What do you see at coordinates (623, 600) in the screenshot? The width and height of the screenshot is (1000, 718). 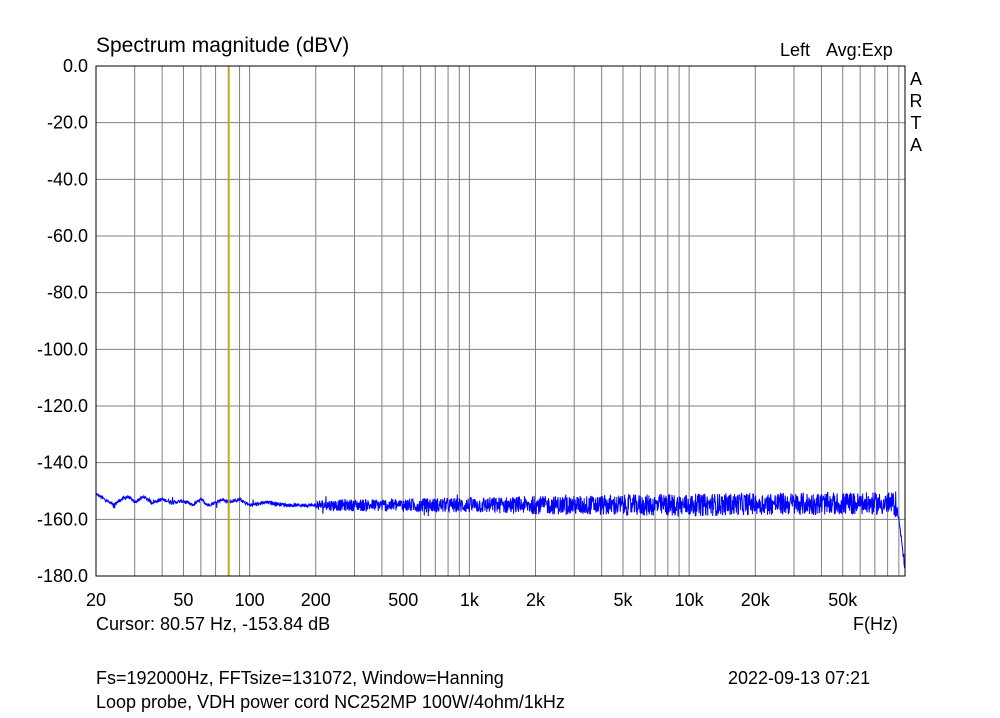 I see `x-tick-label: 5k` at bounding box center [623, 600].